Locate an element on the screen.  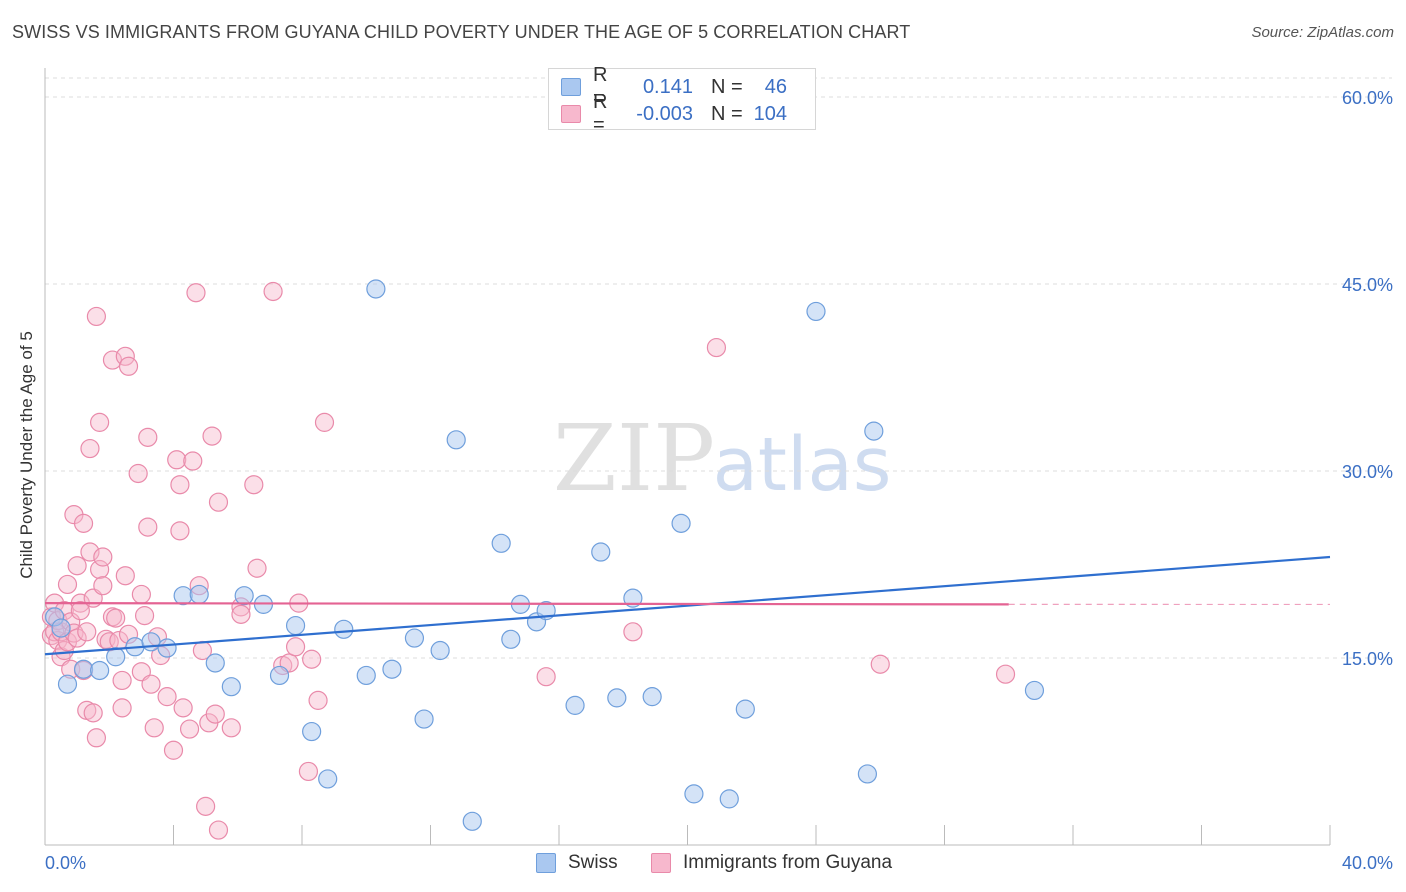
legend-row-guyana: R = -0.003 N = 104 is located at coordinates (674, 113).